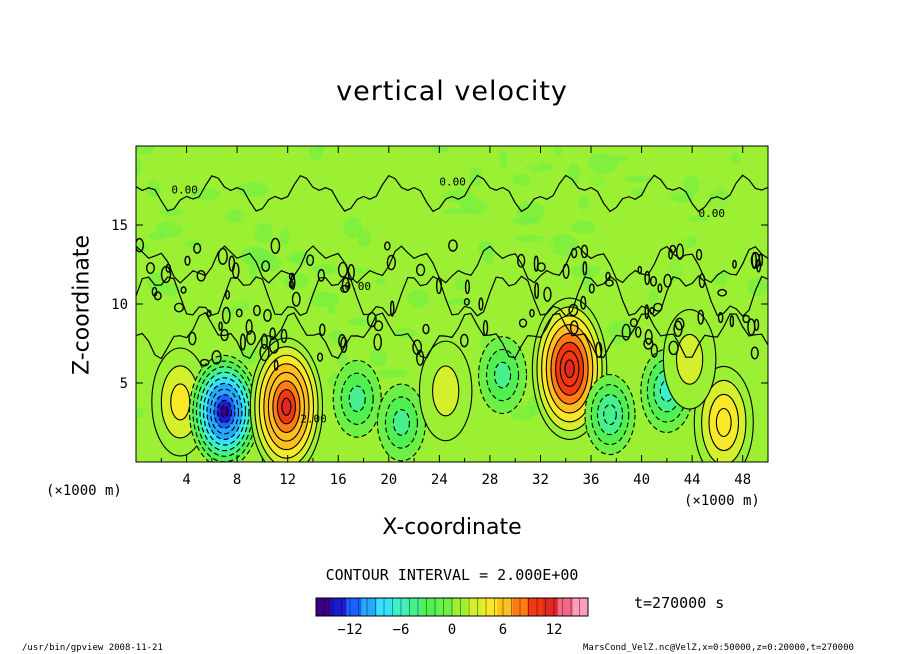 Image resolution: width=904 pixels, height=654 pixels. Describe the element at coordinates (503, 630) in the screenshot. I see `colorbar-tick-label: 6` at that location.